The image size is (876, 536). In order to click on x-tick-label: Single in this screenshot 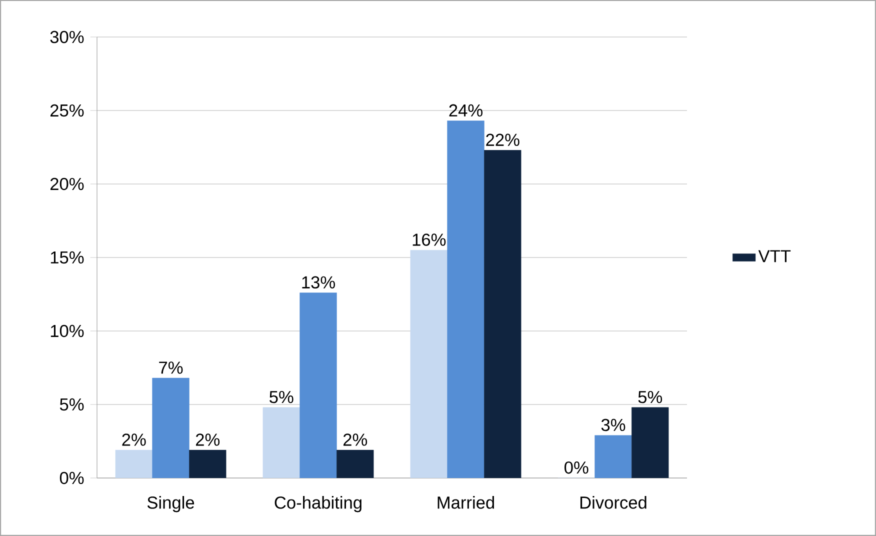, I will do `click(170, 504)`.